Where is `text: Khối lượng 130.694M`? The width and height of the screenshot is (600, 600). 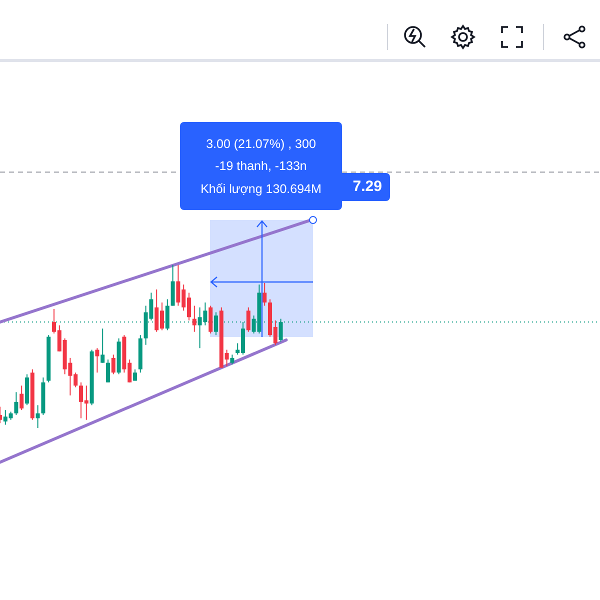 text: Khối lượng 130.694M is located at coordinates (261, 189).